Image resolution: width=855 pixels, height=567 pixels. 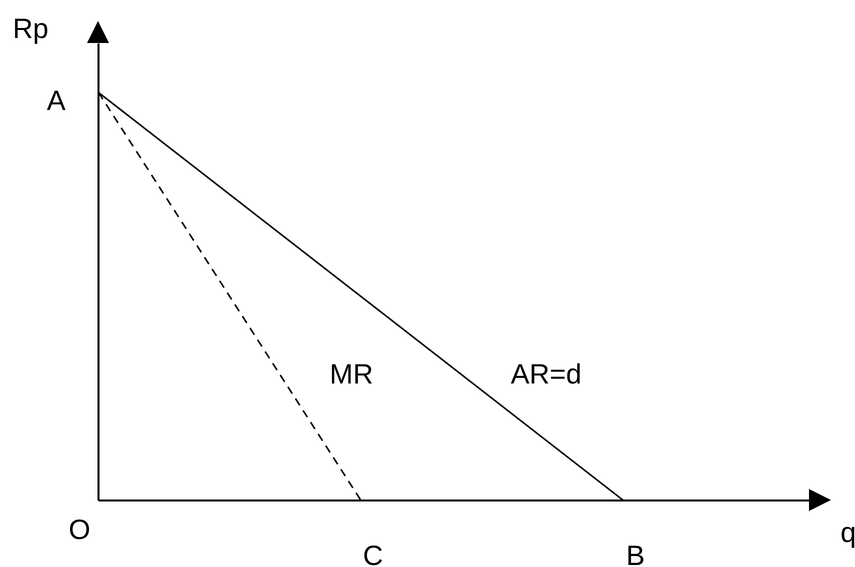 What do you see at coordinates (635, 553) in the screenshot?
I see `x-tick-label: B` at bounding box center [635, 553].